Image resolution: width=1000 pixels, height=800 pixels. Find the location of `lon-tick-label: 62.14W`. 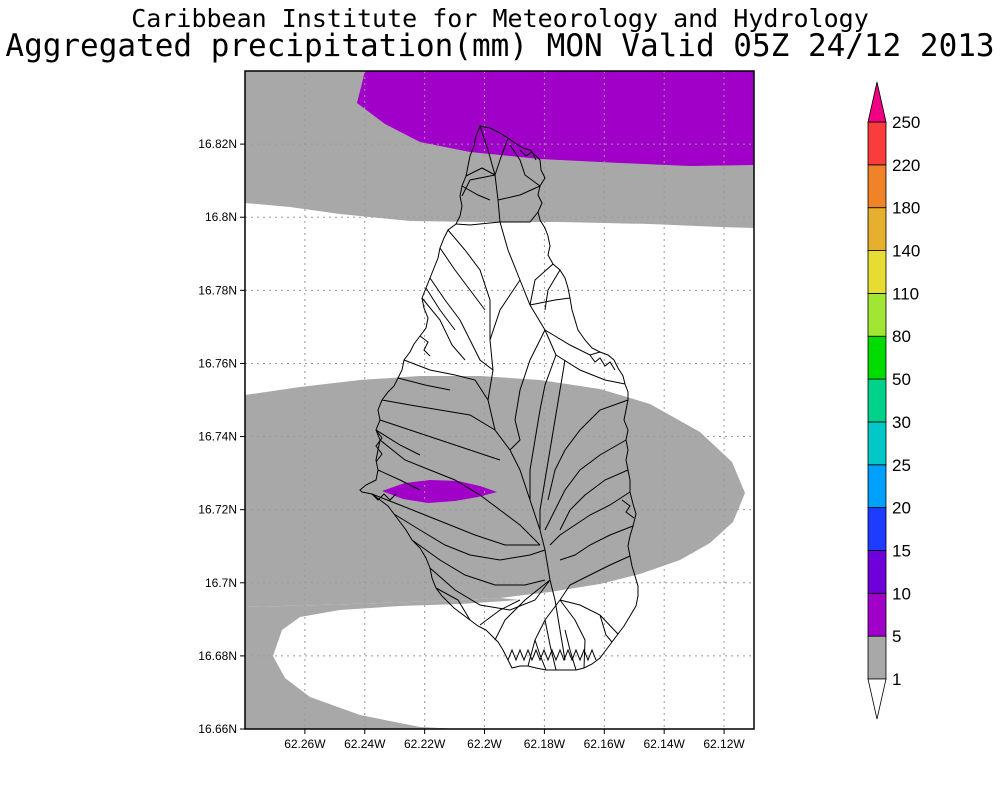

lon-tick-label: 62.14W is located at coordinates (664, 744).